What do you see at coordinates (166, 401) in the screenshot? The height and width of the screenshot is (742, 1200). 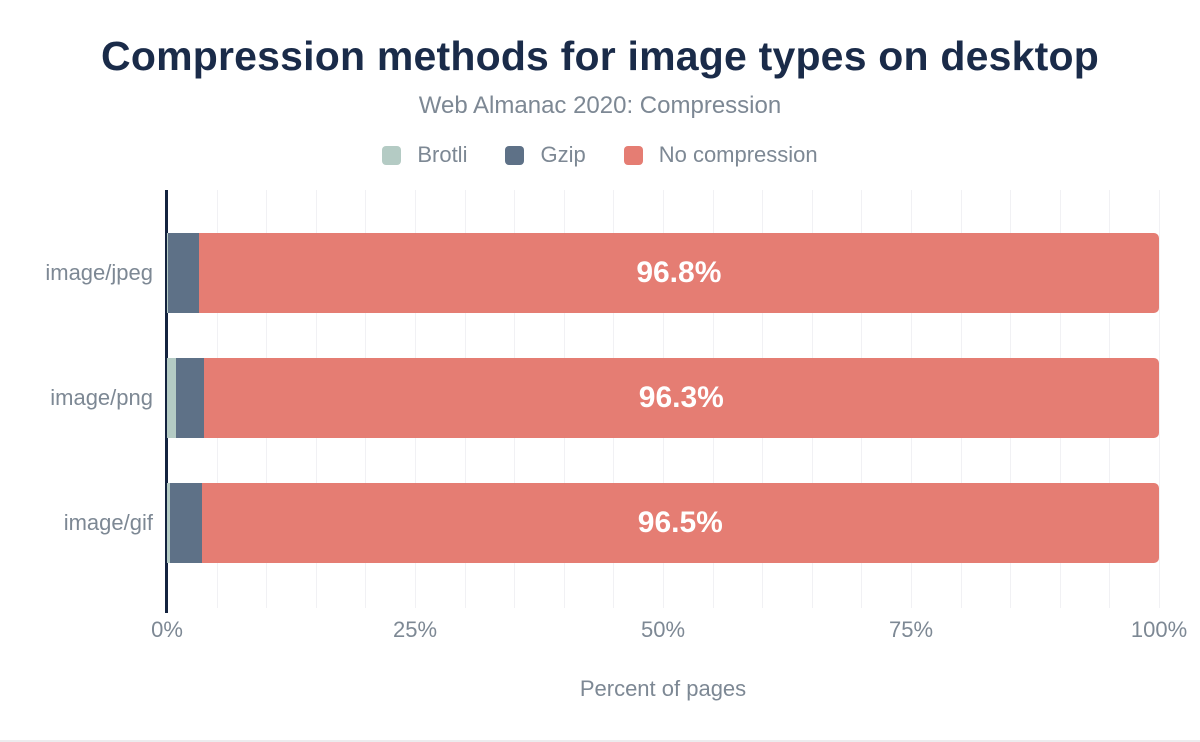 I see `y-axis-line` at bounding box center [166, 401].